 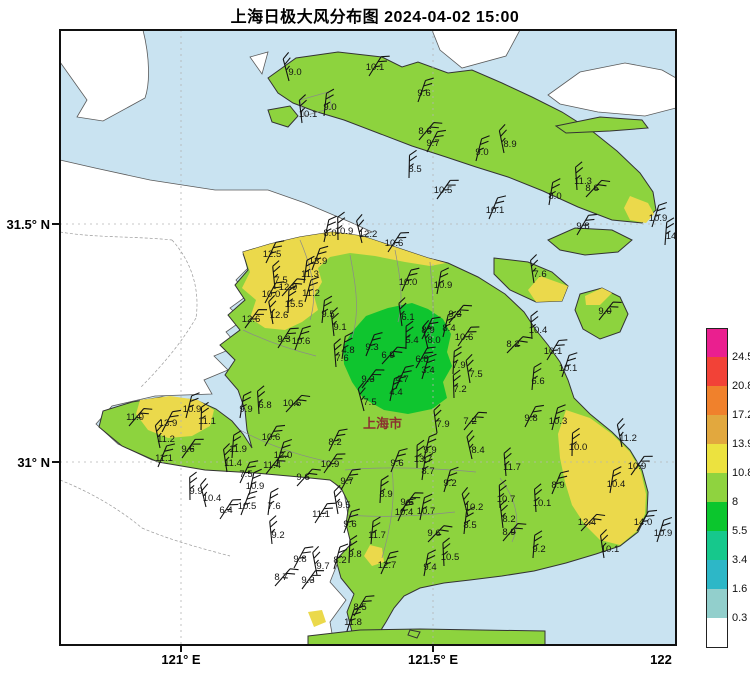 What do you see at coordinates (196, 486) in the screenshot?
I see `wind-station: 9.9` at bounding box center [196, 486].